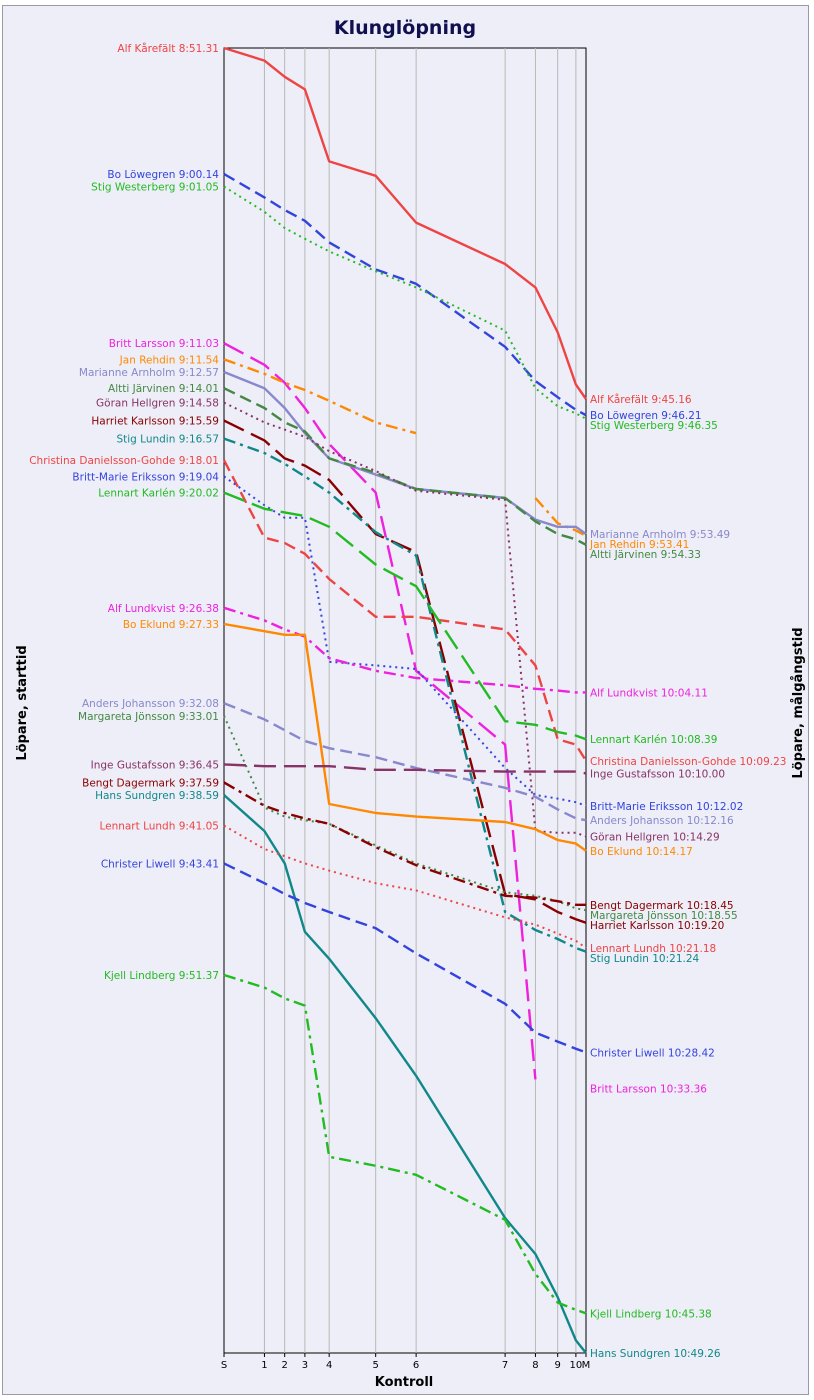 The image size is (814, 1400). What do you see at coordinates (404, 650) in the screenshot?
I see `series-line-alf-lundkvist` at bounding box center [404, 650].